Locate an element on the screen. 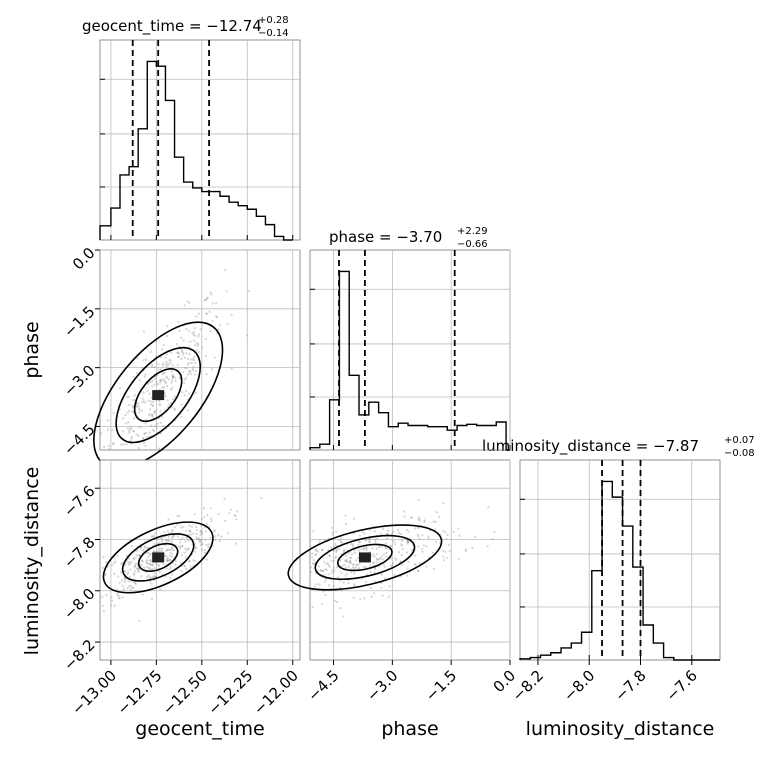 The image size is (760, 760). xlabel-phase: phase is located at coordinates (409, 729).